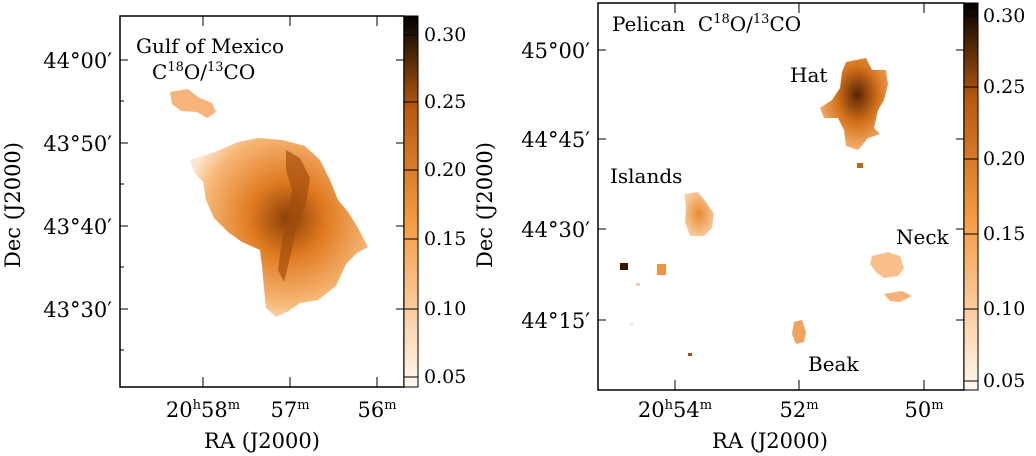 The image size is (1036, 456). I want to click on right-ytick-0: 45°00′, so click(555, 51).